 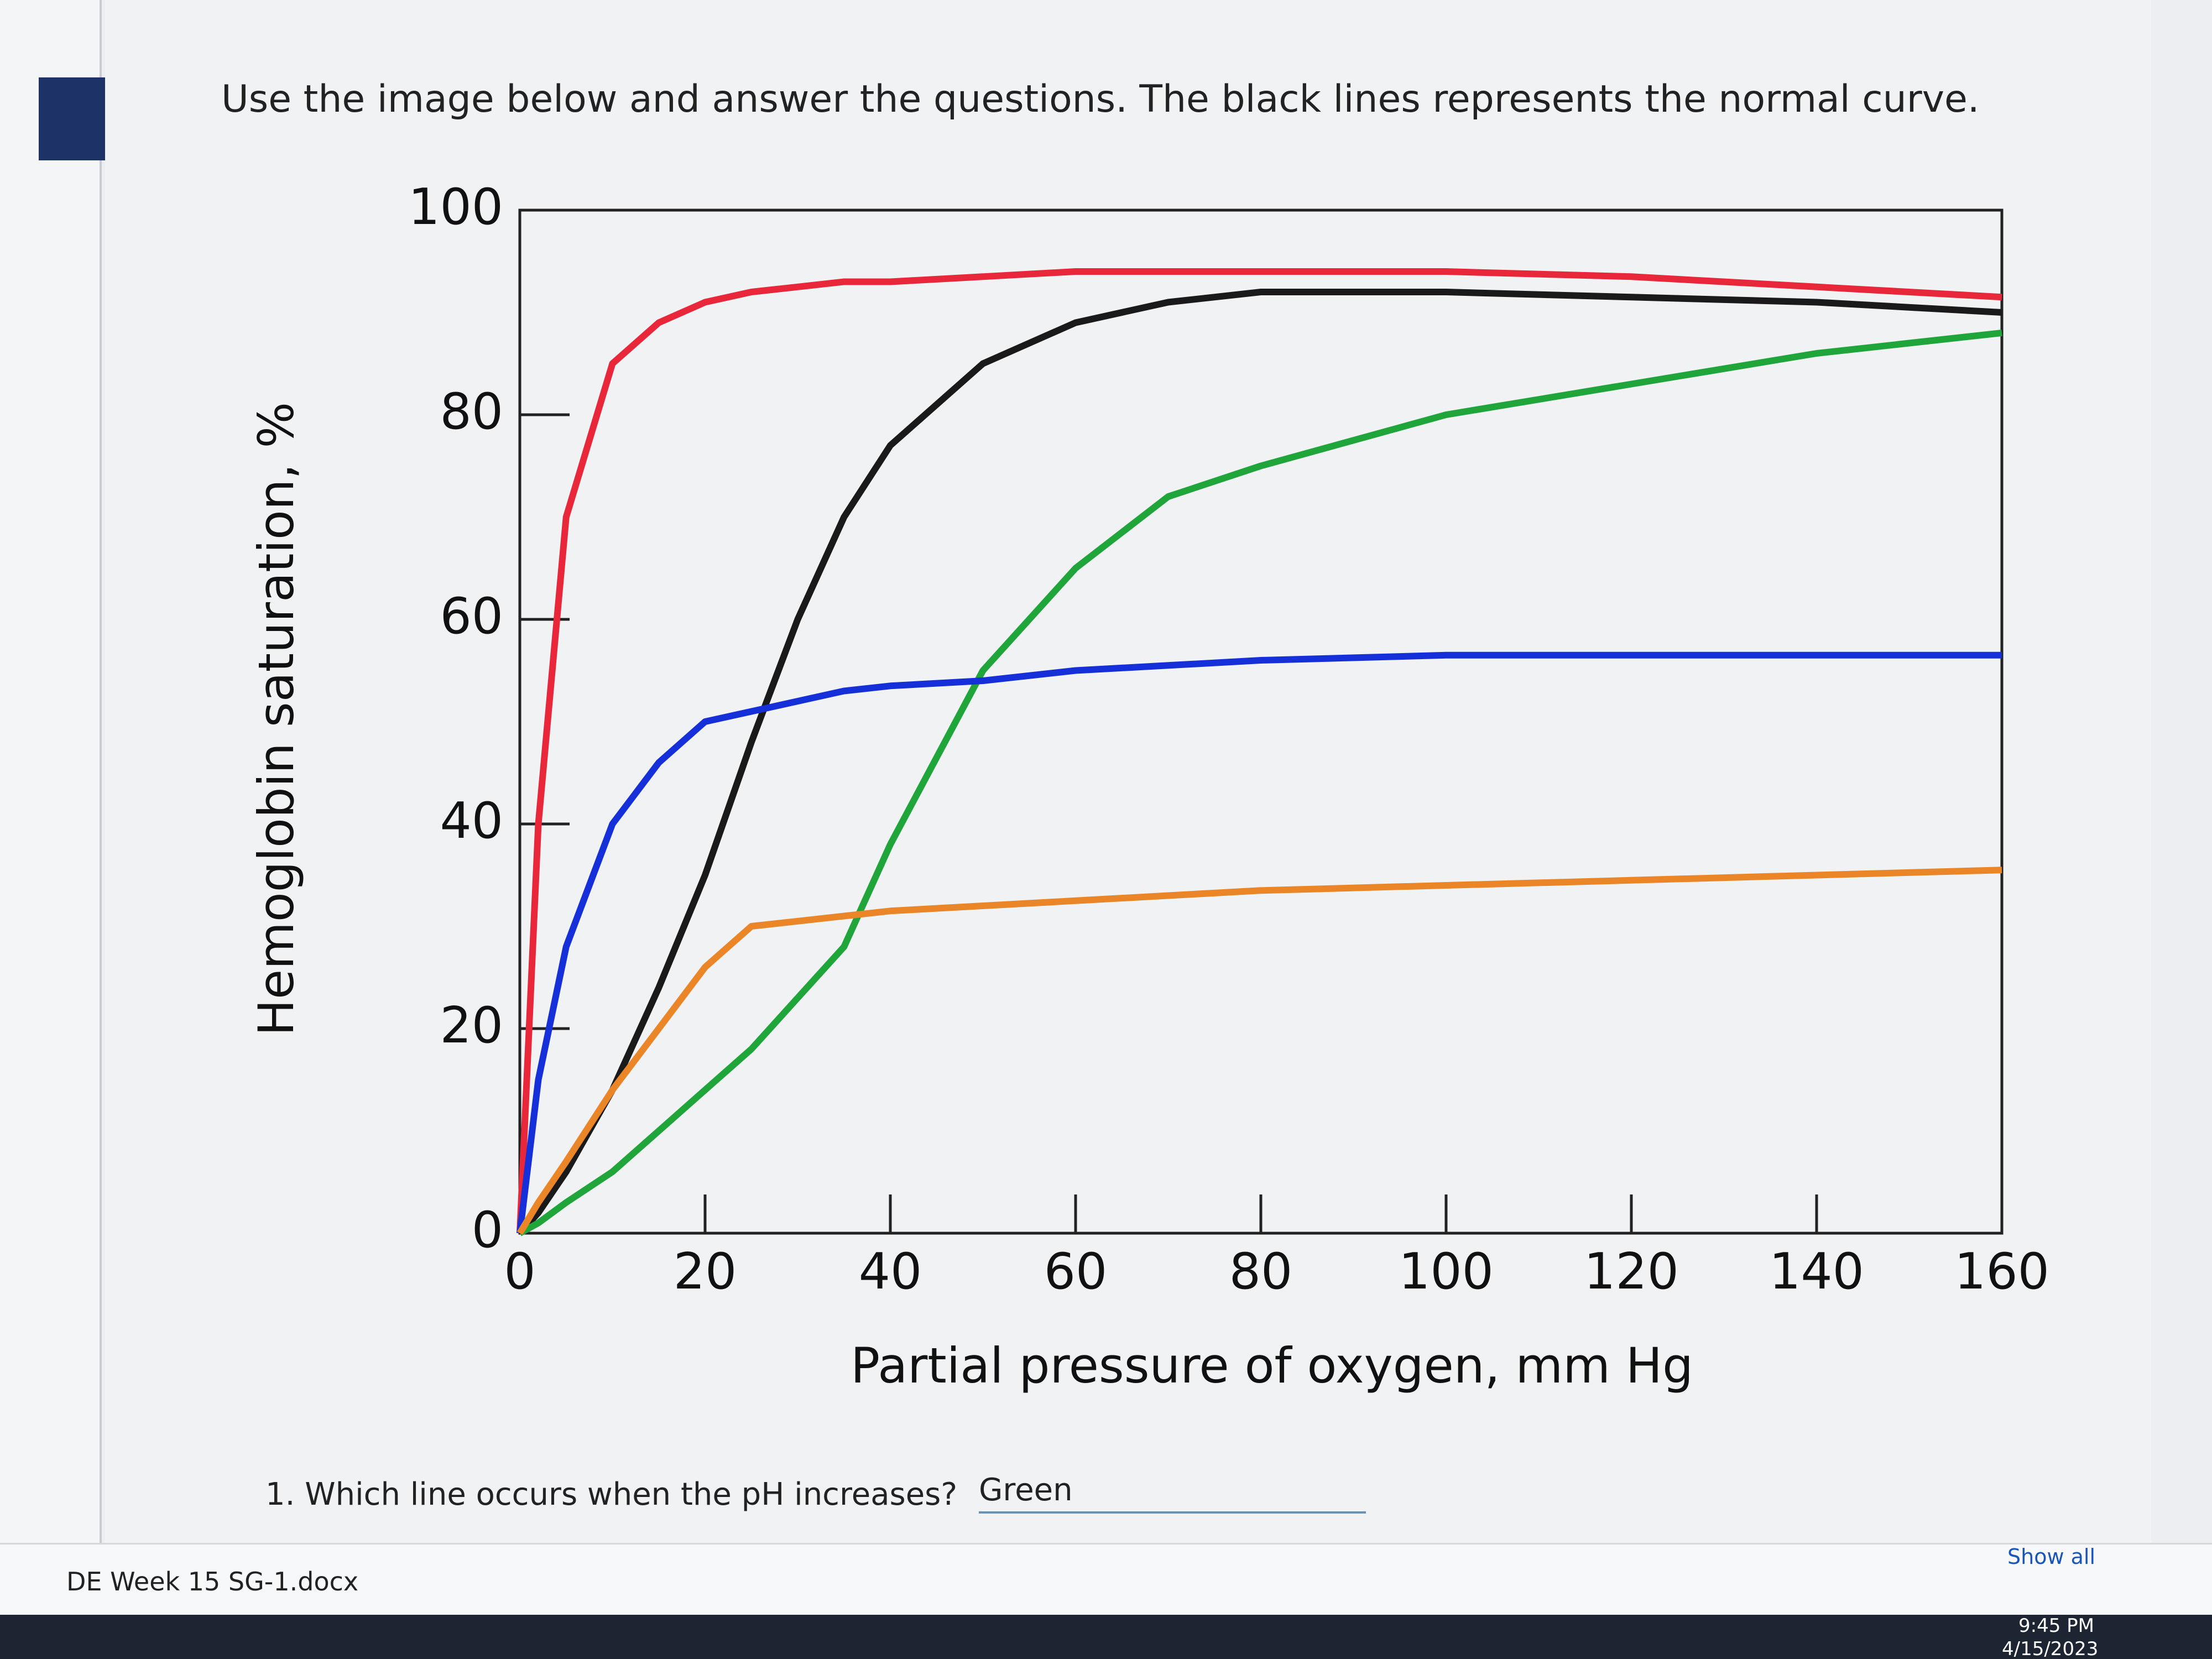 I want to click on show-all: Show all, so click(x=2051, y=1557).